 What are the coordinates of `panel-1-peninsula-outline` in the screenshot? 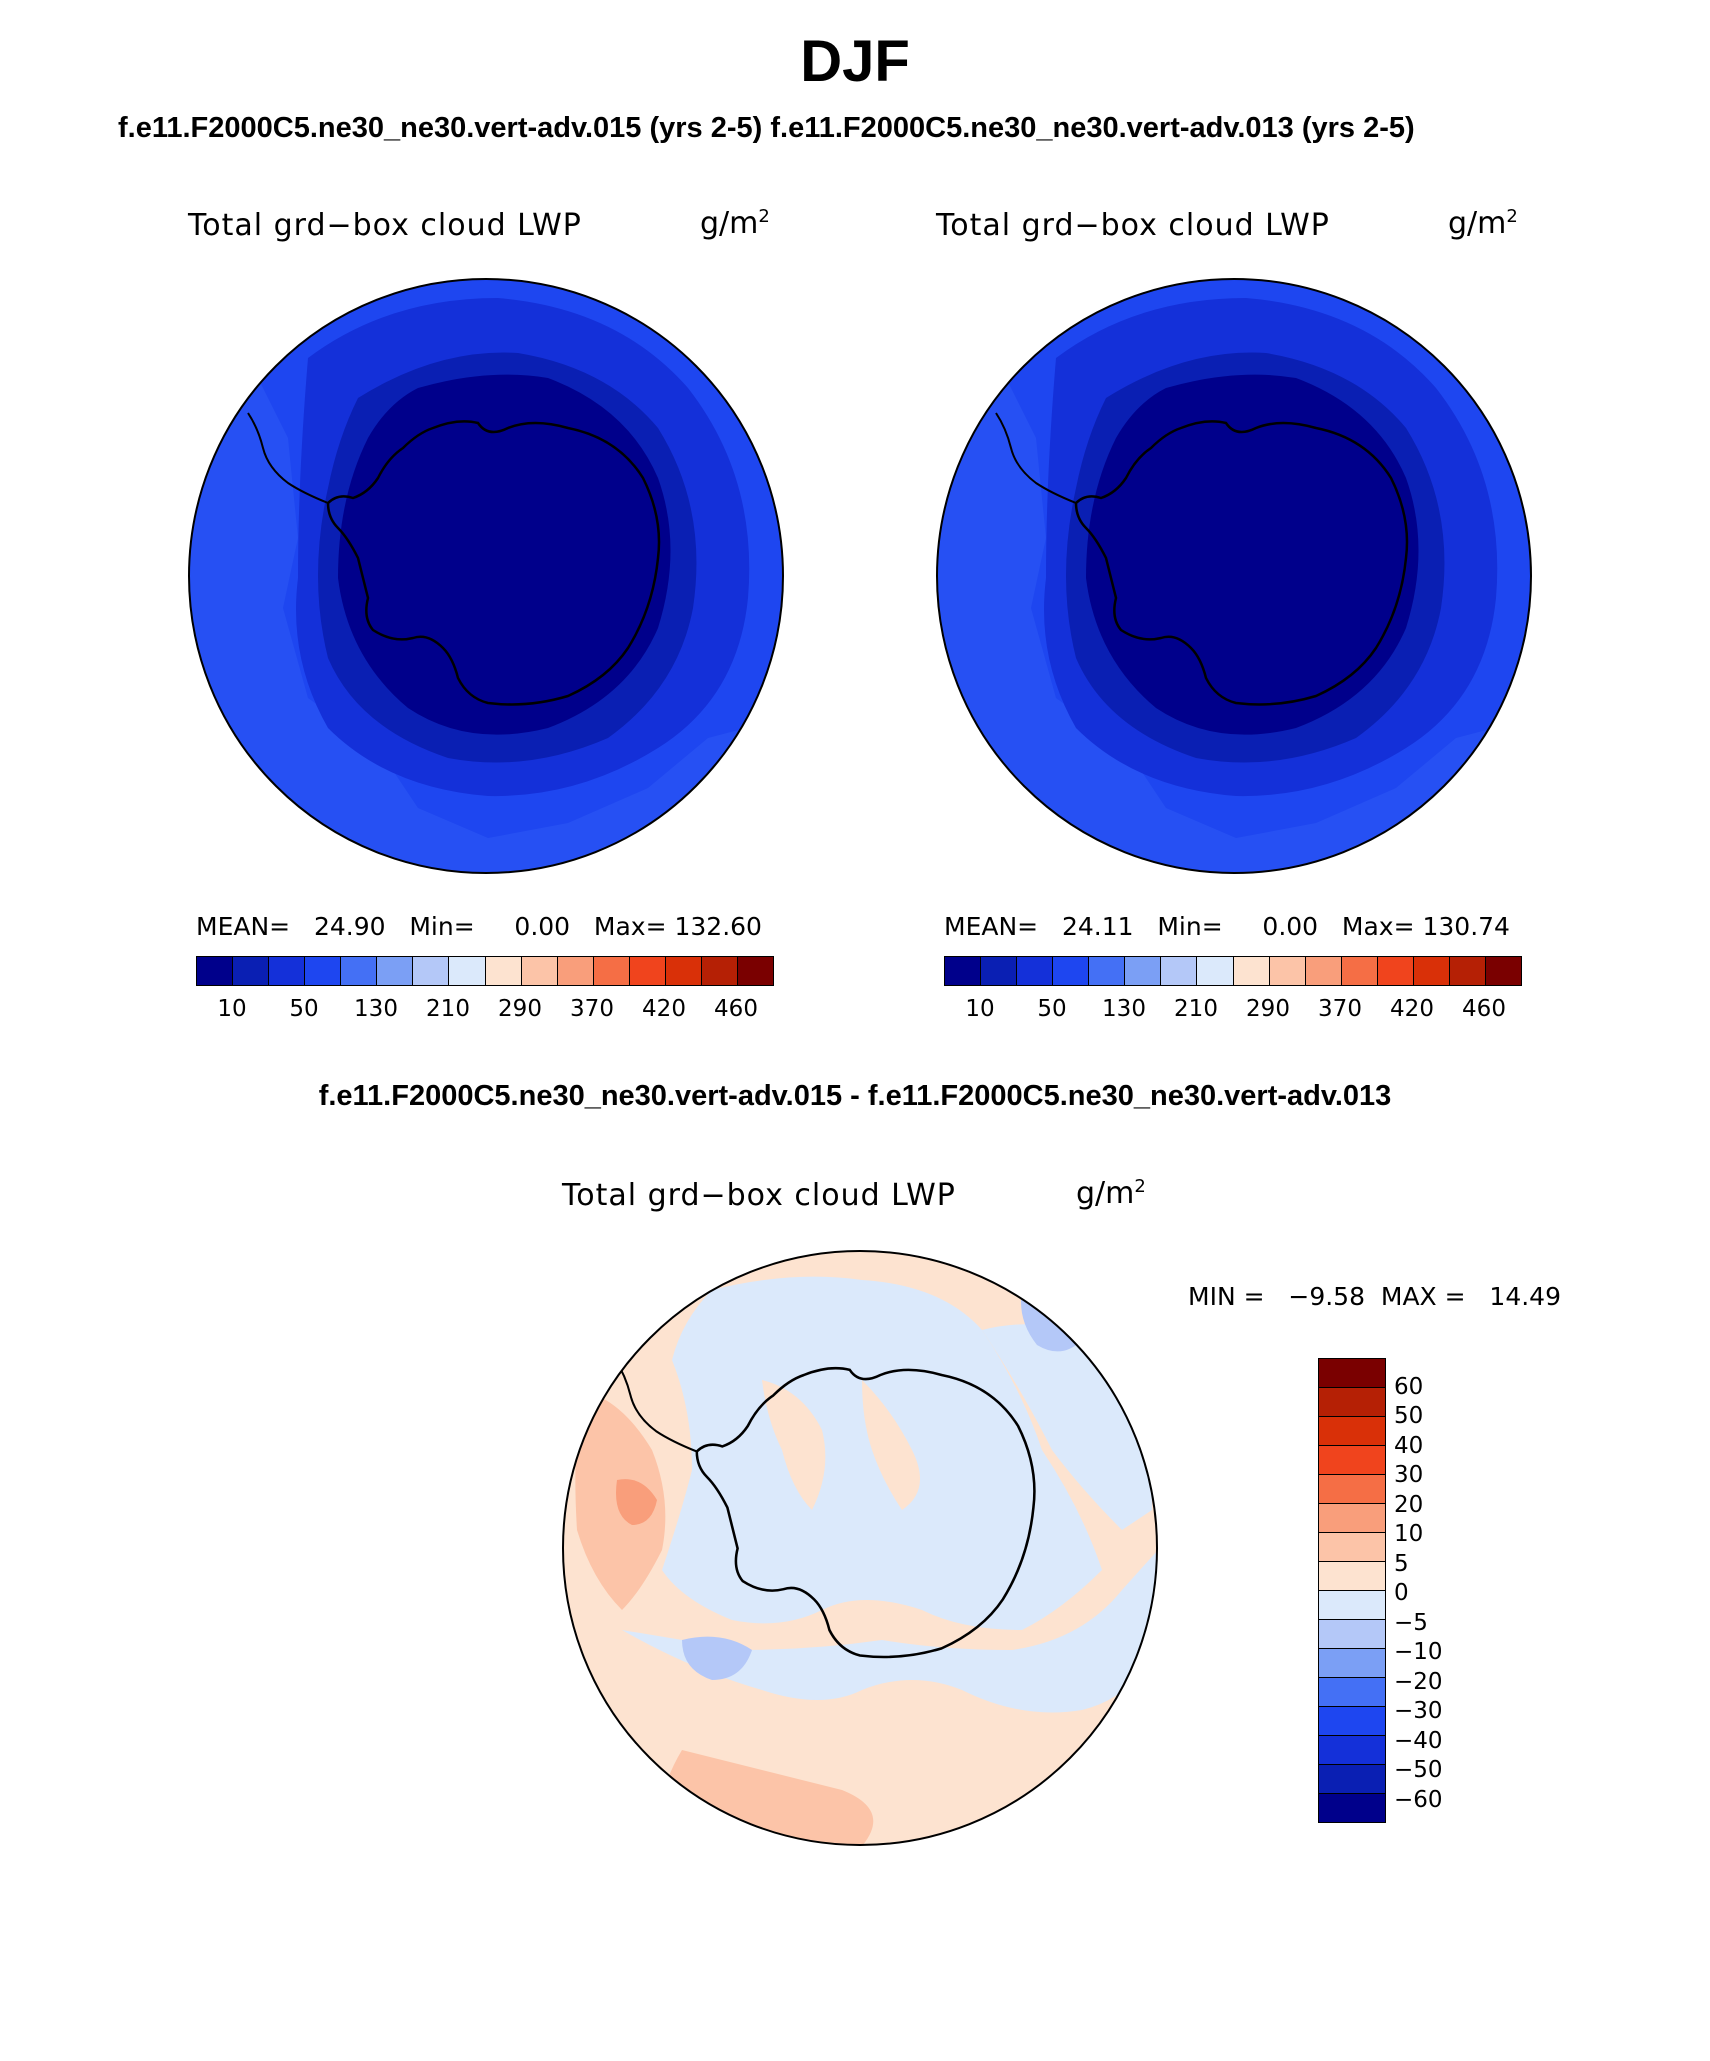 It's located at (288, 458).